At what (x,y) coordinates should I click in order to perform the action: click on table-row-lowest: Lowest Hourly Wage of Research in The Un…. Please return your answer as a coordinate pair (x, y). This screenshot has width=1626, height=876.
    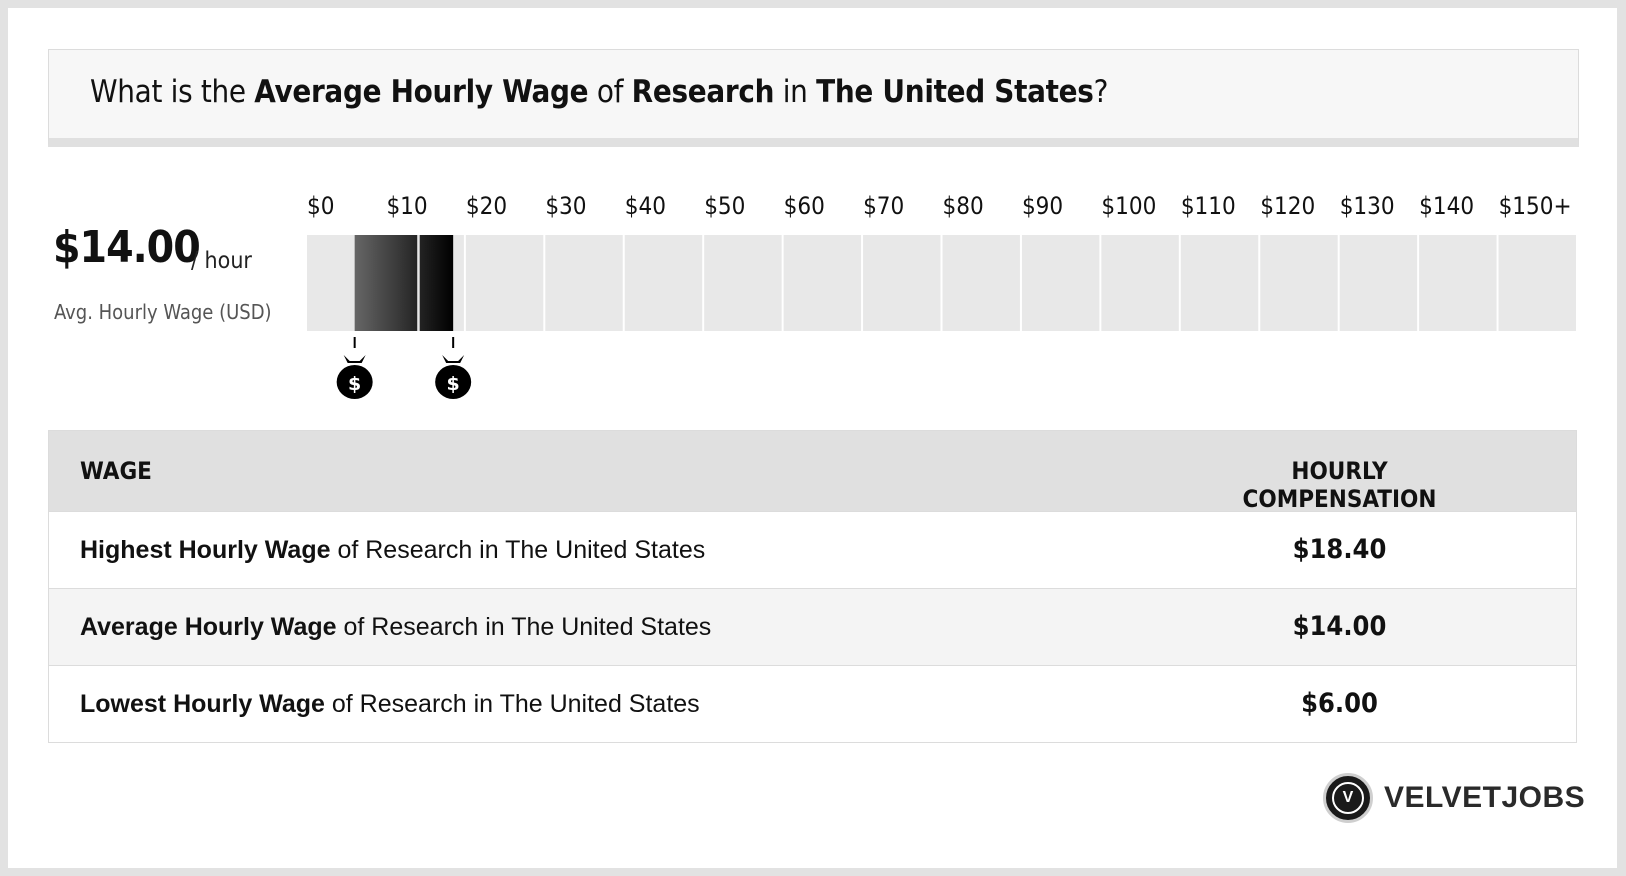
    Looking at the image, I should click on (812, 703).